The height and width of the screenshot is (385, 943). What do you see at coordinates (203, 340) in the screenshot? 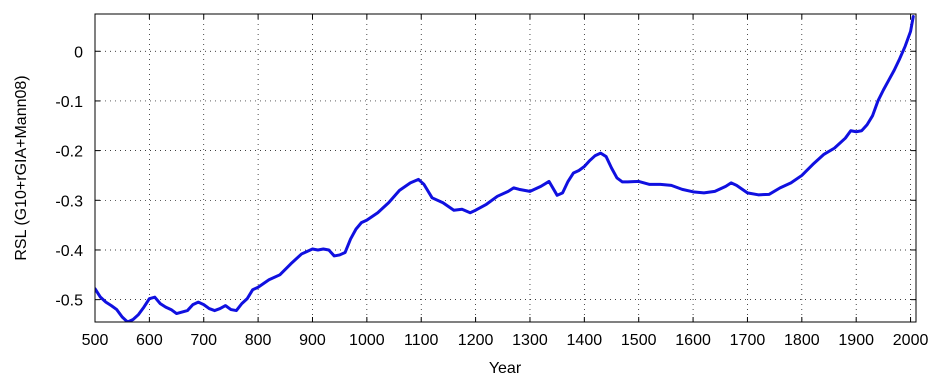
I see `x-tick-label: 700` at bounding box center [203, 340].